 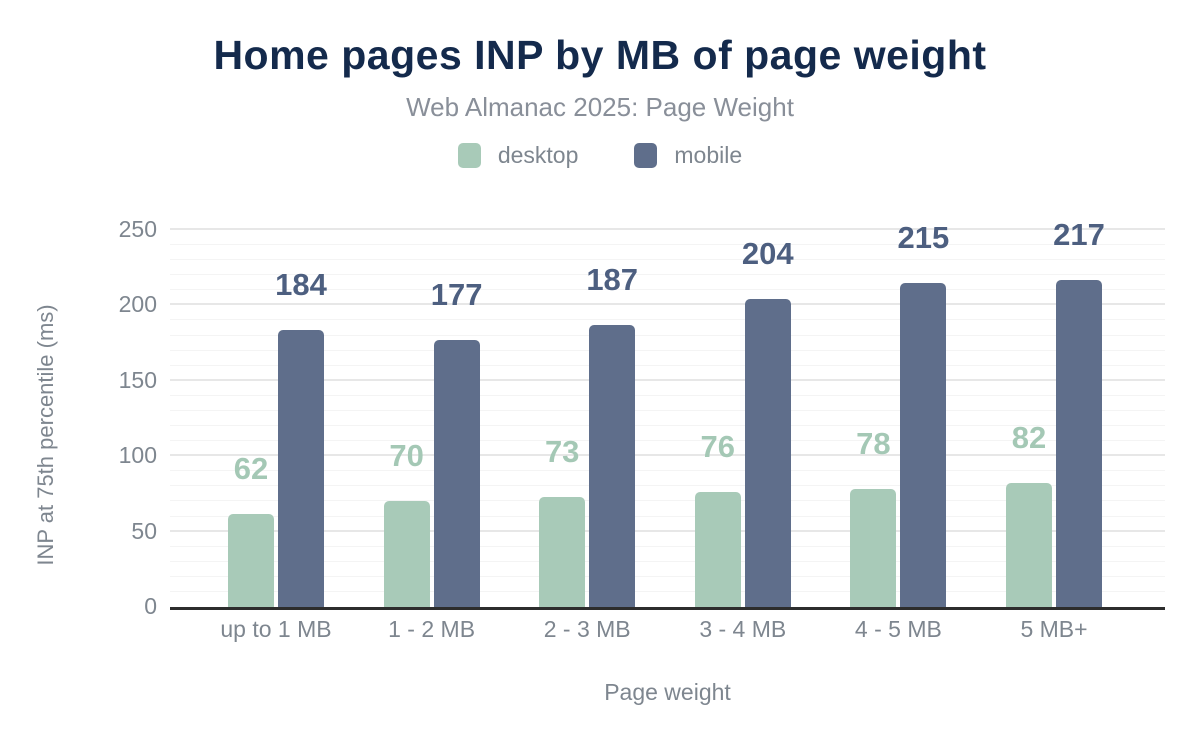 I want to click on x-tick-label: 3 - 4 MB, so click(x=743, y=629).